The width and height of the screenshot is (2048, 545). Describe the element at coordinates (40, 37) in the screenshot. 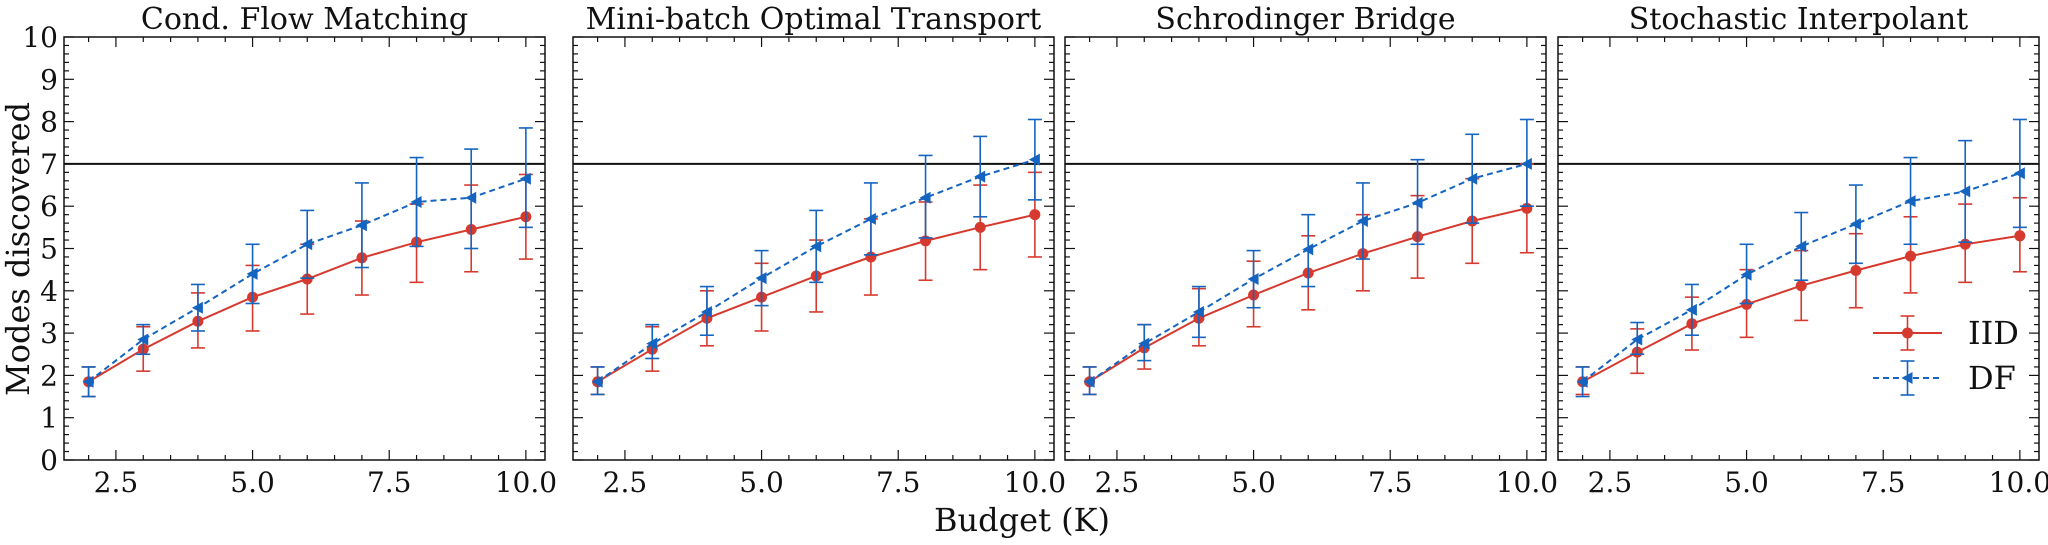

I see `y-tick-label: 10` at that location.